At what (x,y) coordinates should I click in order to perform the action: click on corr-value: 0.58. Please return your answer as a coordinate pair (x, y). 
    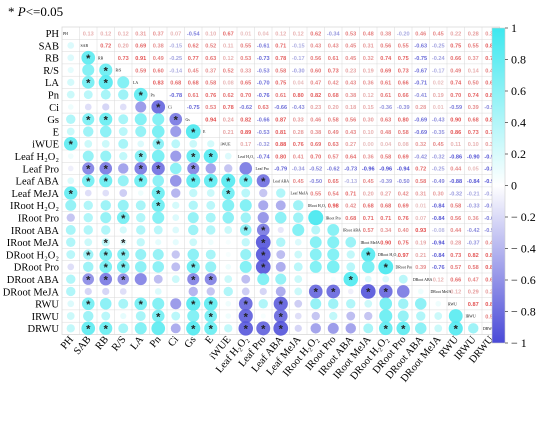
    Looking at the image, I should click on (473, 268).